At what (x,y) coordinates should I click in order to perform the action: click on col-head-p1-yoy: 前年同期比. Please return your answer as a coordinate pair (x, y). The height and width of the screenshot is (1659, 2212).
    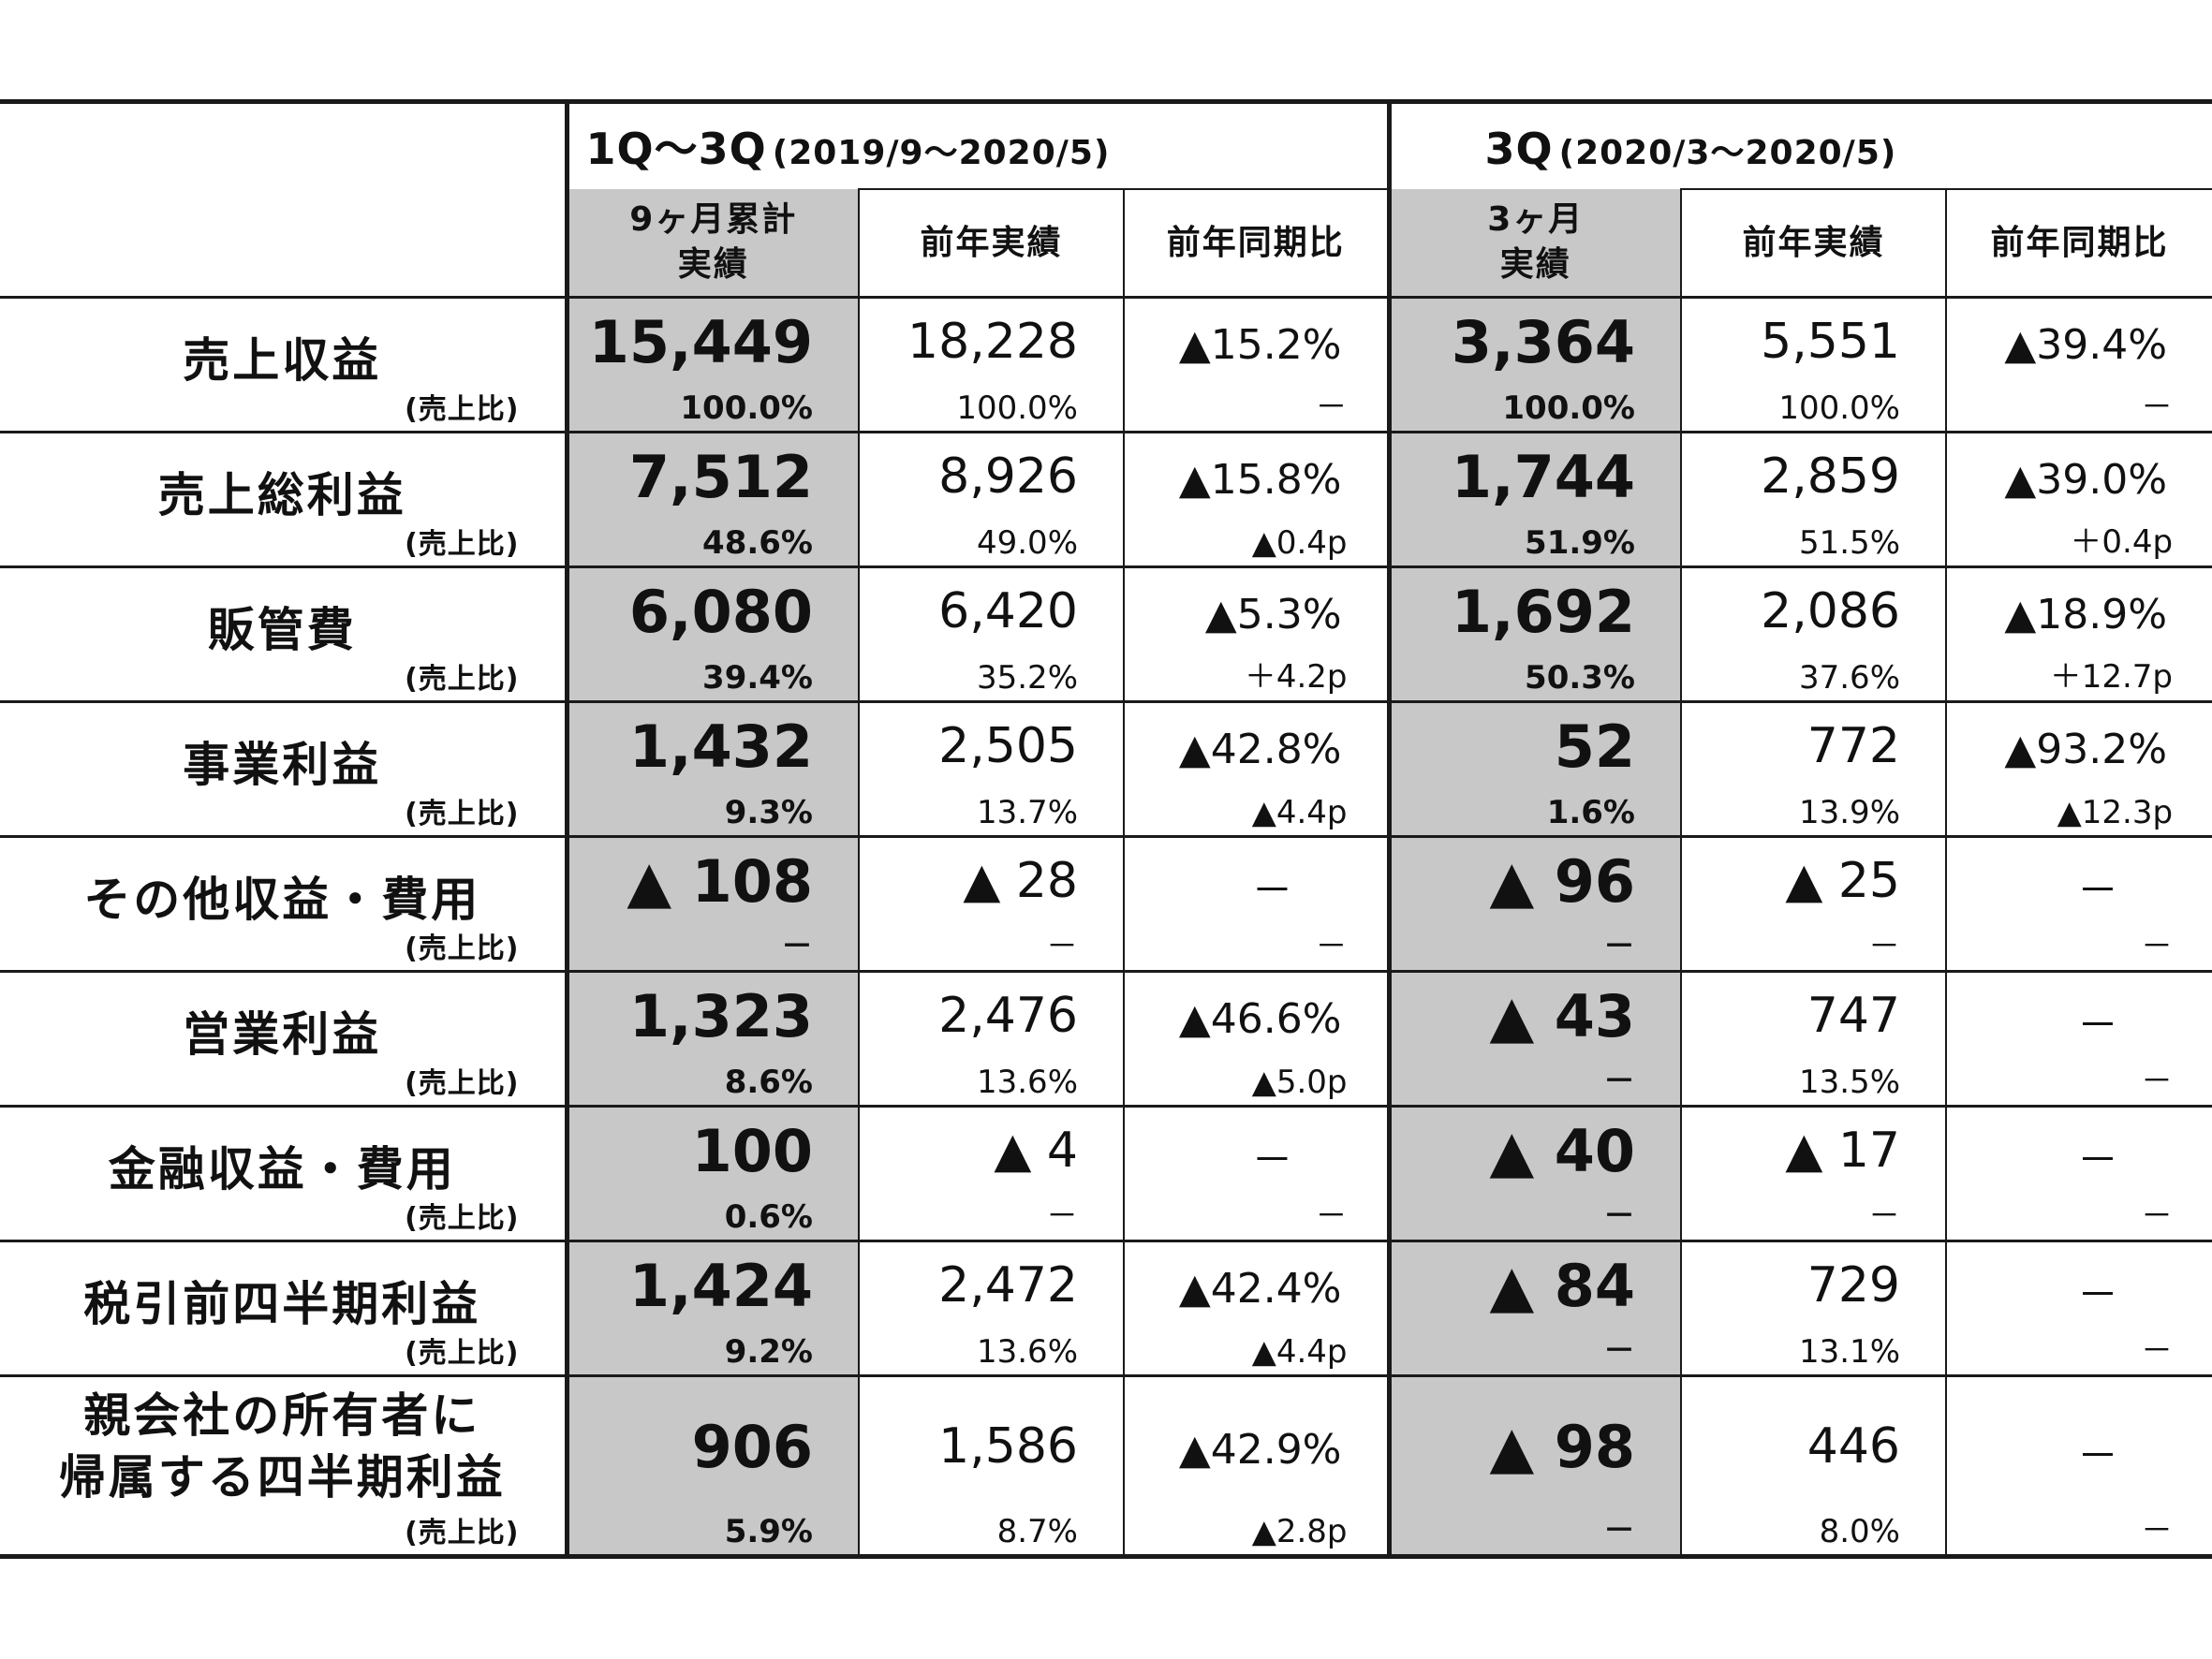
    Looking at the image, I should click on (1256, 243).